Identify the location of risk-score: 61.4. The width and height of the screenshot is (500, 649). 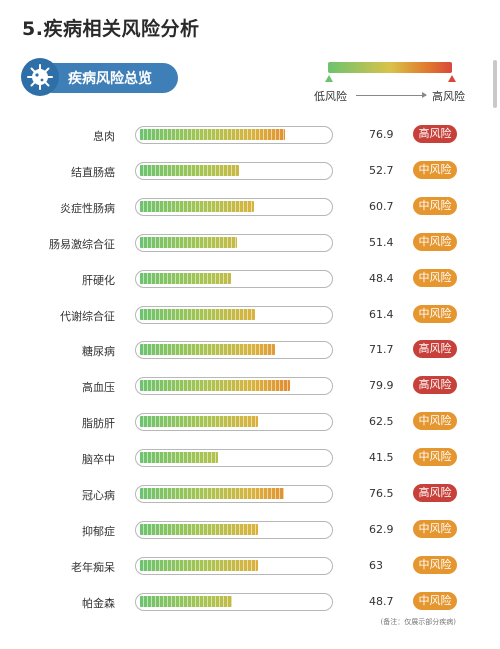
(381, 314).